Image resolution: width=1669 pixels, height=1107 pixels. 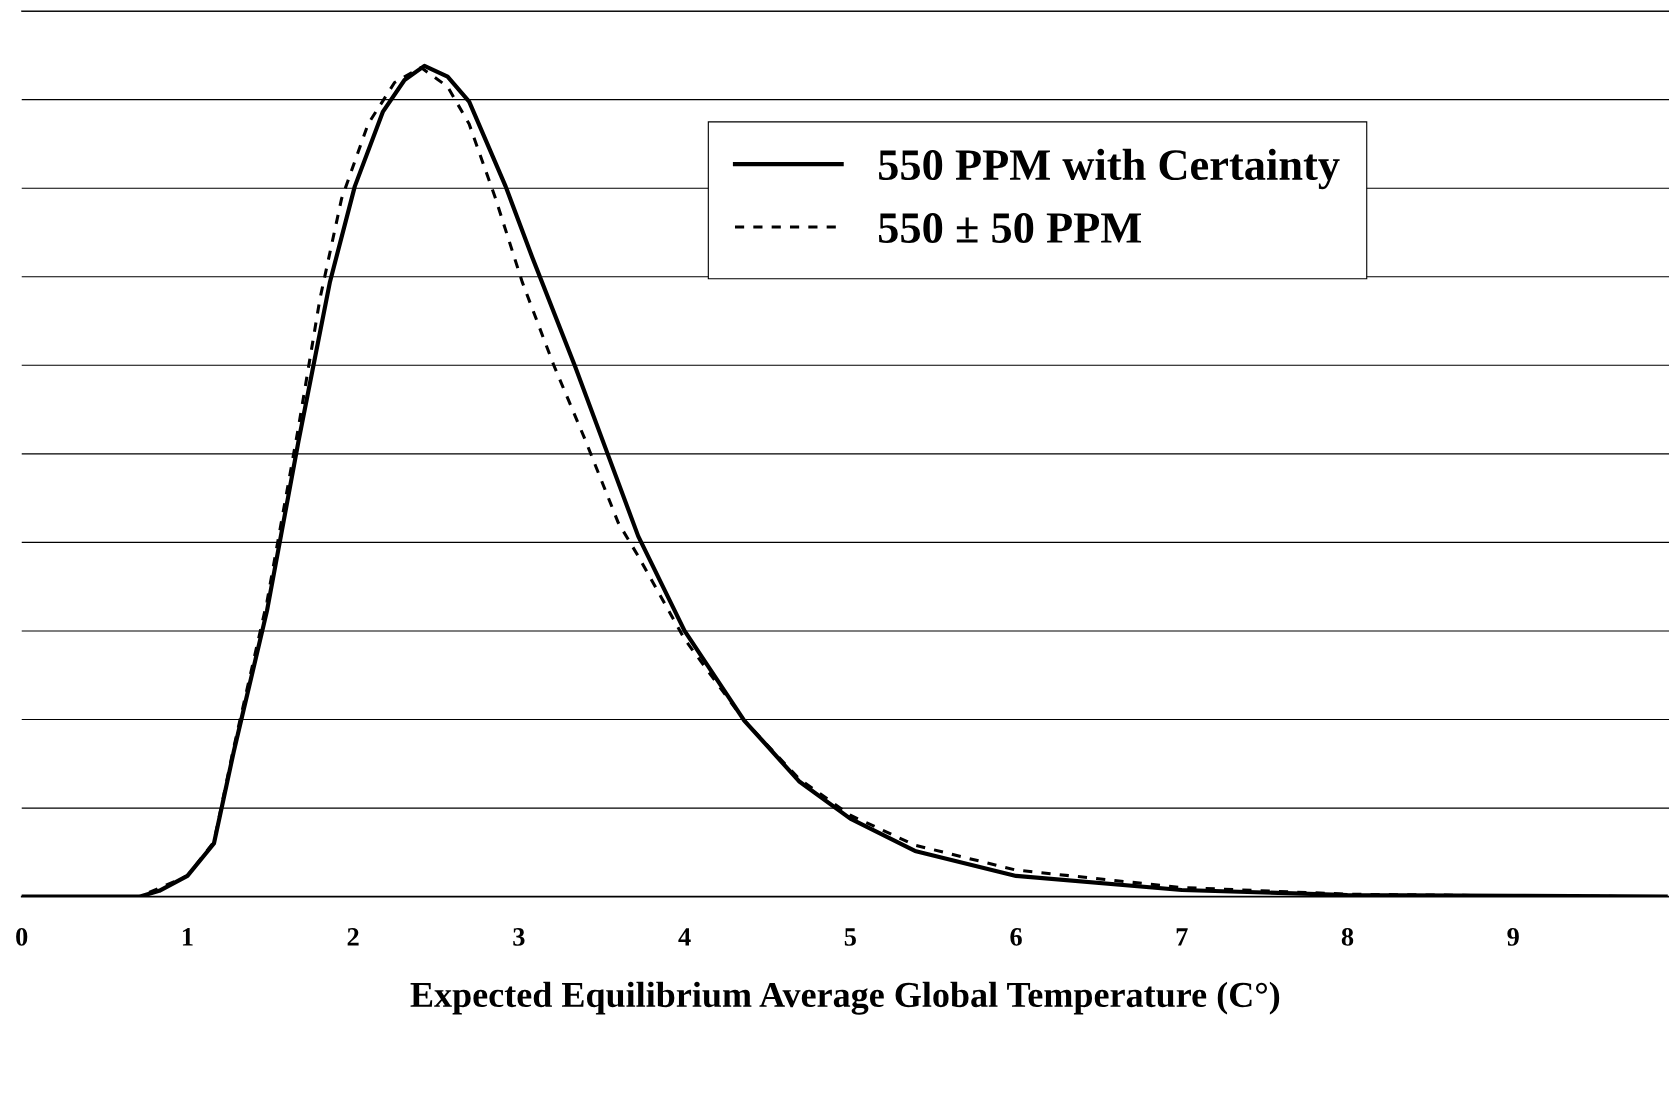 What do you see at coordinates (22, 936) in the screenshot?
I see `x-tick-label: 0` at bounding box center [22, 936].